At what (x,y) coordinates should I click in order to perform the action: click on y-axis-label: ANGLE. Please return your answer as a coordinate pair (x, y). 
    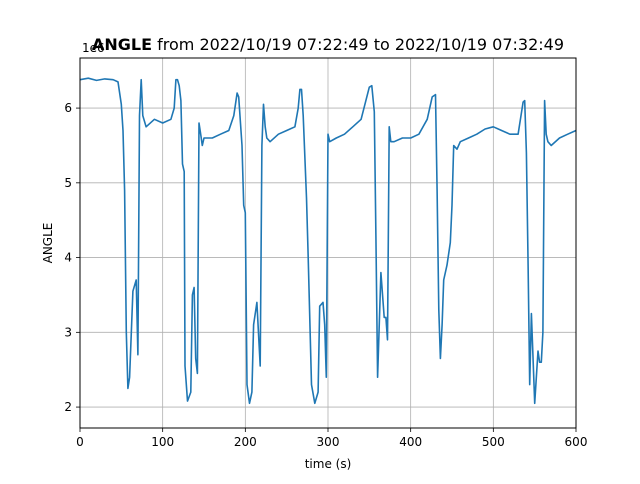
    Looking at the image, I should click on (48, 243).